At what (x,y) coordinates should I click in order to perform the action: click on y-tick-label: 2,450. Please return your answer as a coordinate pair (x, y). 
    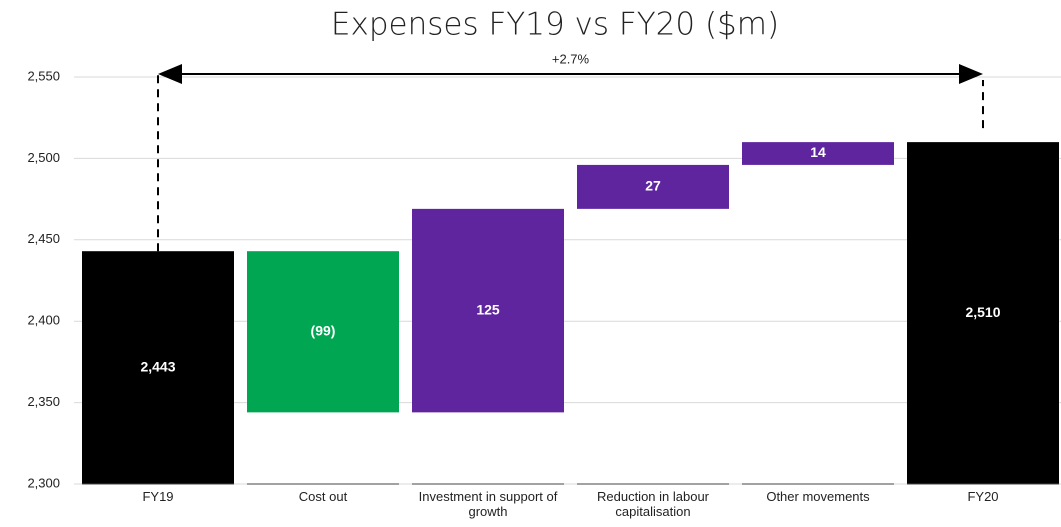
    Looking at the image, I should click on (43, 238).